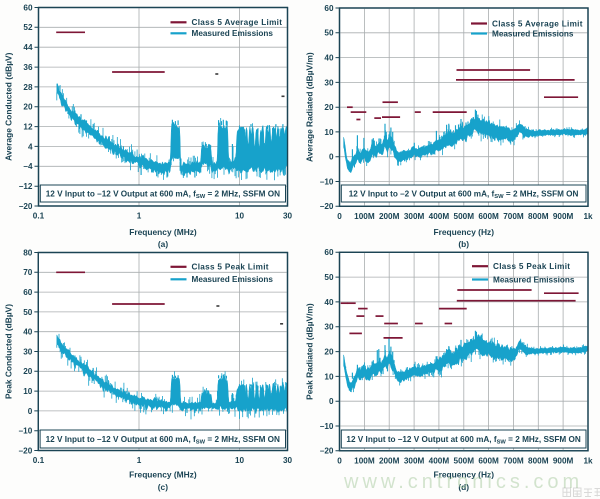 This screenshot has width=600, height=499. What do you see at coordinates (28, 27) in the screenshot?
I see `svg-text: 52` at bounding box center [28, 27].